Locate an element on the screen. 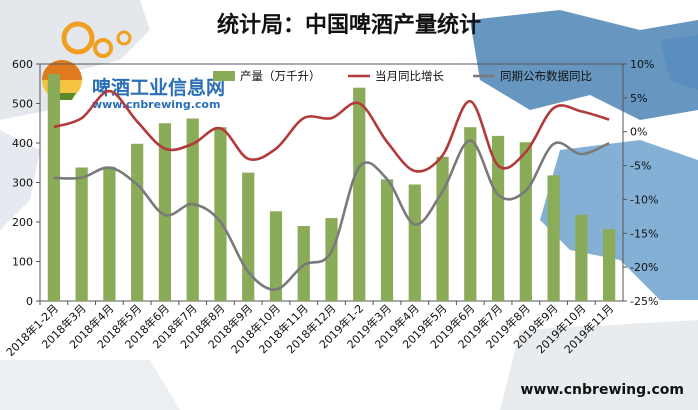 The width and height of the screenshot is (698, 410). watermark-en: www.cnbrewing.com is located at coordinates (156, 104).